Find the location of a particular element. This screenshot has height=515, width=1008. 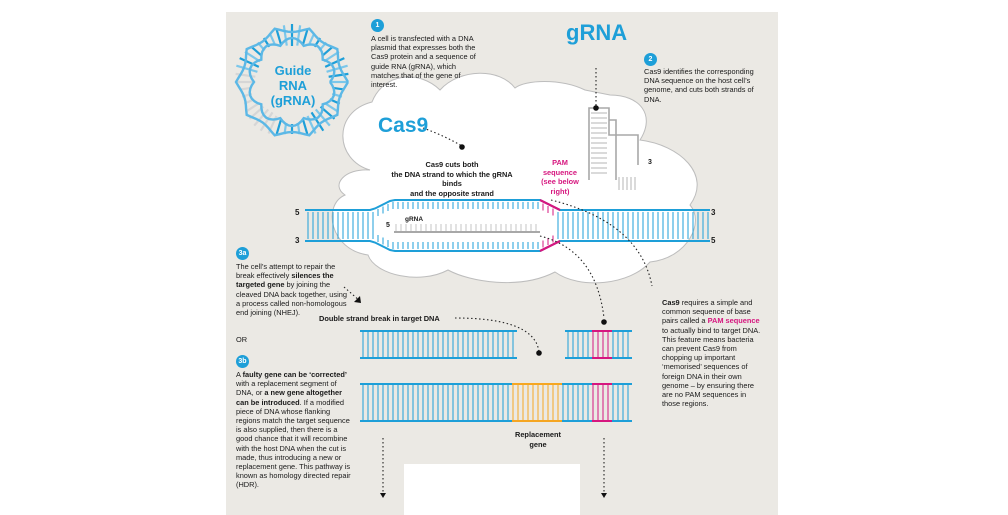

dna-strand-top is located at coordinates (507, 205).